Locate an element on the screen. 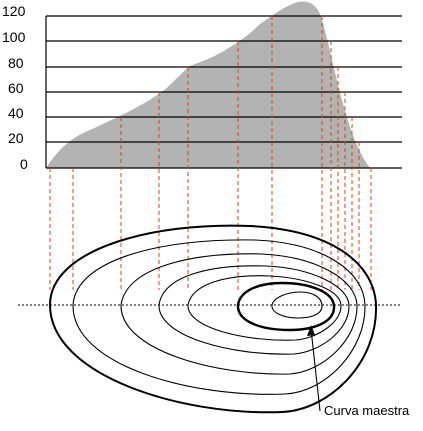 This screenshot has width=423, height=431. callout-curva-maestra: Curva maestra is located at coordinates (358, 371).